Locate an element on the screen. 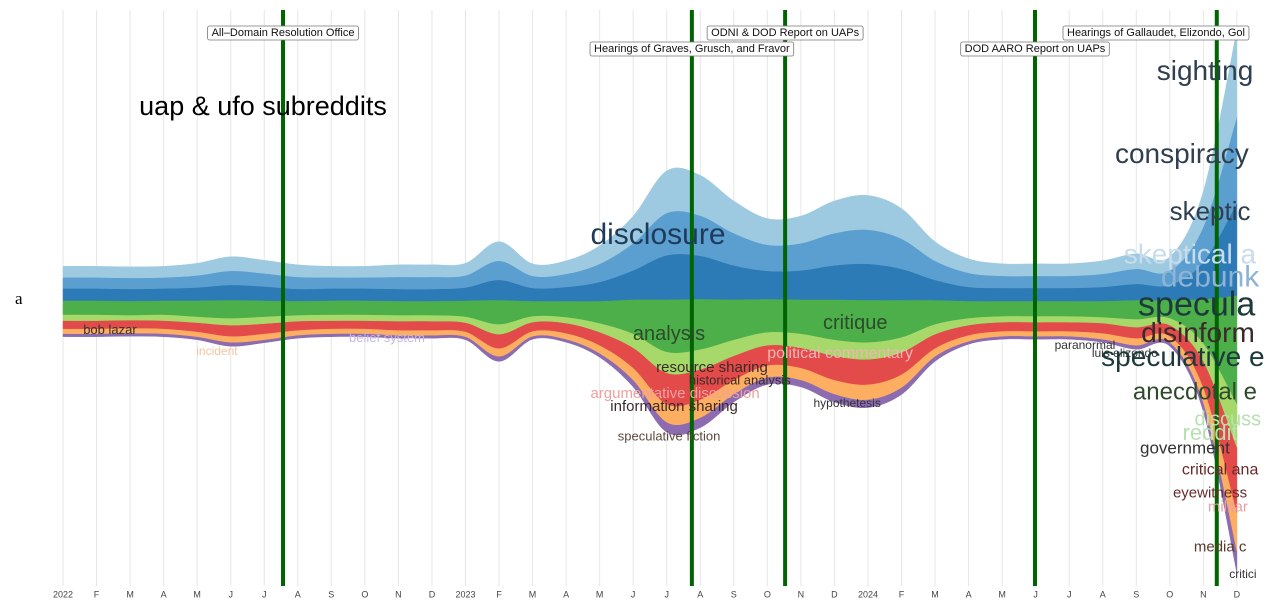 The image size is (1269, 603). topic-label: political commentary is located at coordinates (840, 353).